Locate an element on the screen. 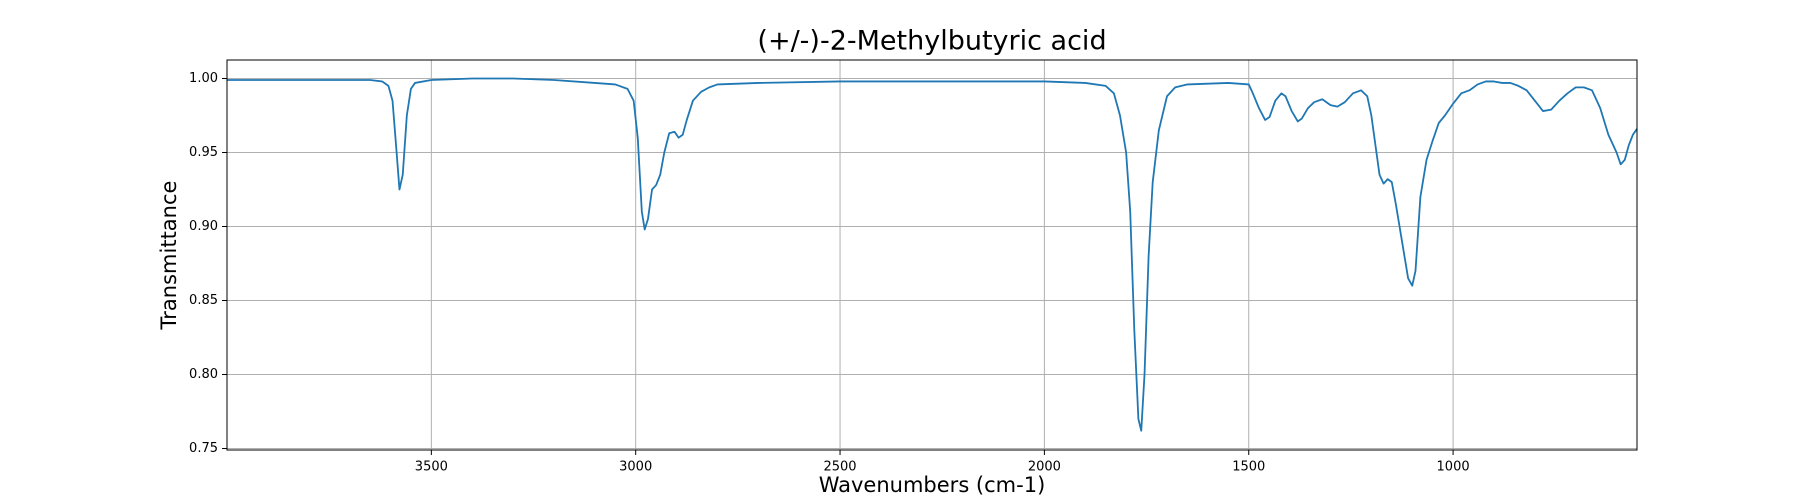 The width and height of the screenshot is (1800, 500). x-tick-label: 3500 is located at coordinates (431, 467).